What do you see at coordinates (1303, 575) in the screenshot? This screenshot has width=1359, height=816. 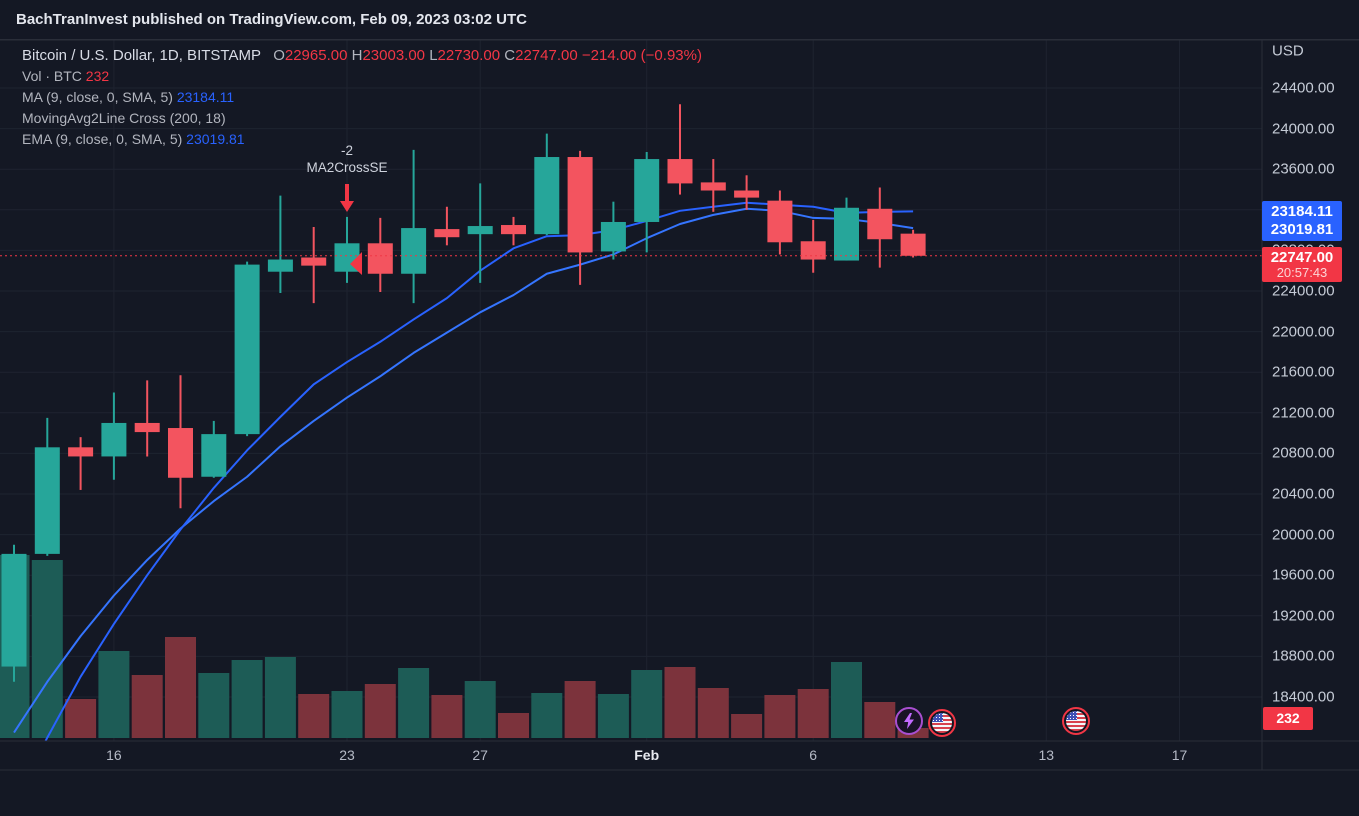 I see `price-tick-label: 19600.00` at bounding box center [1303, 575].